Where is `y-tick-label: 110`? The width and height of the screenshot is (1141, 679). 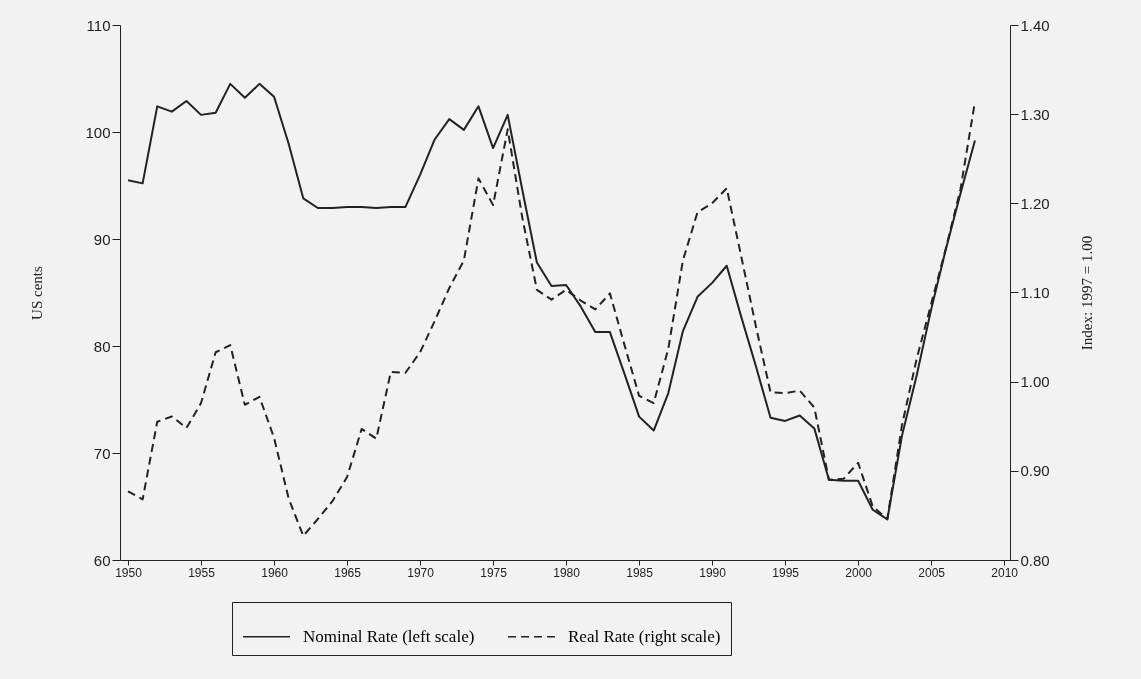 y-tick-label: 110 is located at coordinates (98, 25).